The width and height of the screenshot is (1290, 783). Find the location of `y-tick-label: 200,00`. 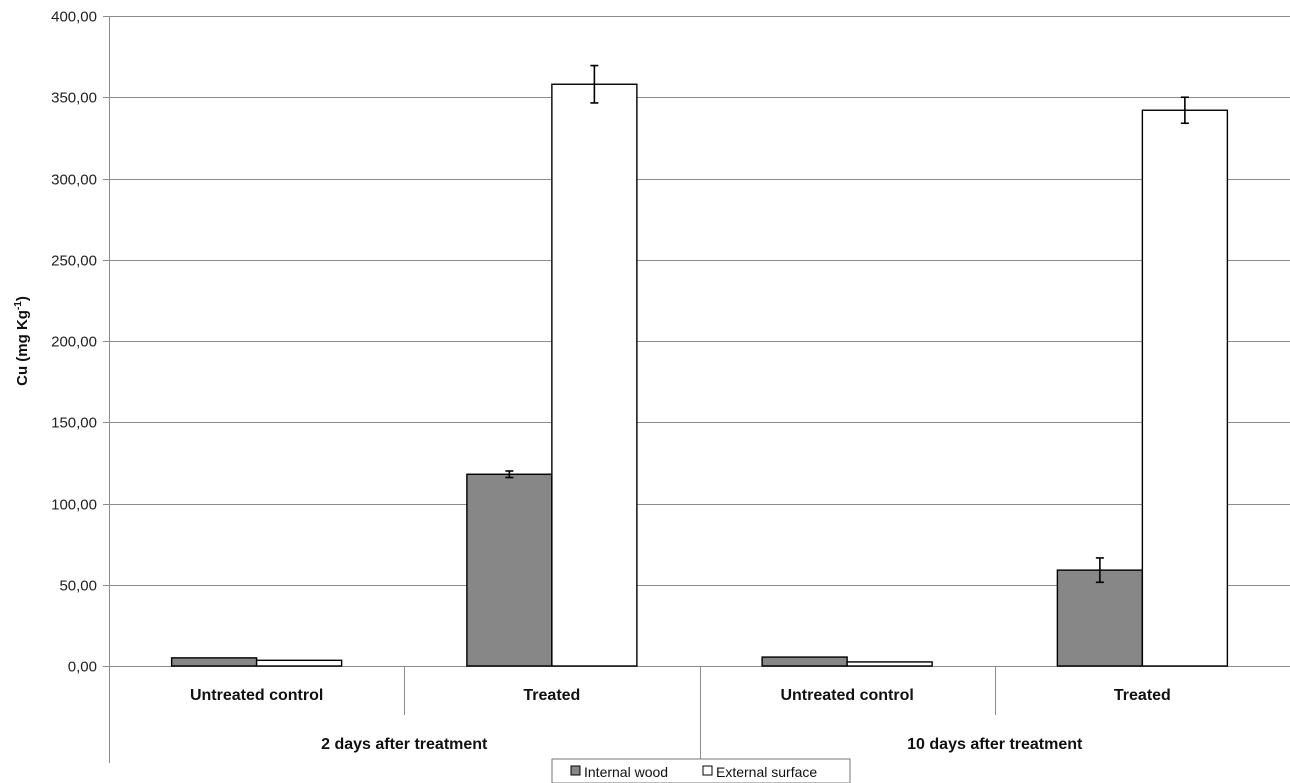

y-tick-label: 200,00 is located at coordinates (74, 342).